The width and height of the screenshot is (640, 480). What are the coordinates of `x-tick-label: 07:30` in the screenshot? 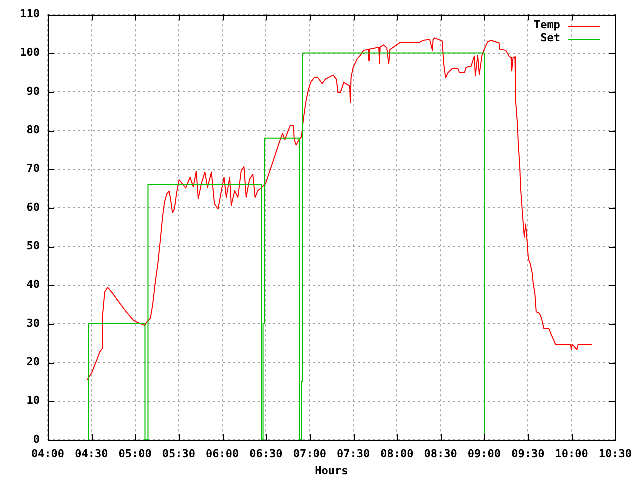 It's located at (353, 453).